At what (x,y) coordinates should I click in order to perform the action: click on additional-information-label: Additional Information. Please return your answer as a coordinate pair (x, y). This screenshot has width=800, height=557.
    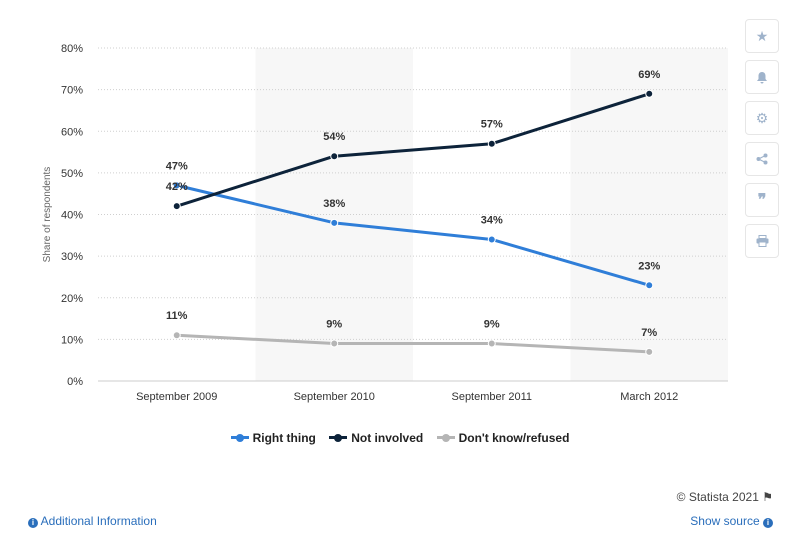
    Looking at the image, I should click on (98, 521).